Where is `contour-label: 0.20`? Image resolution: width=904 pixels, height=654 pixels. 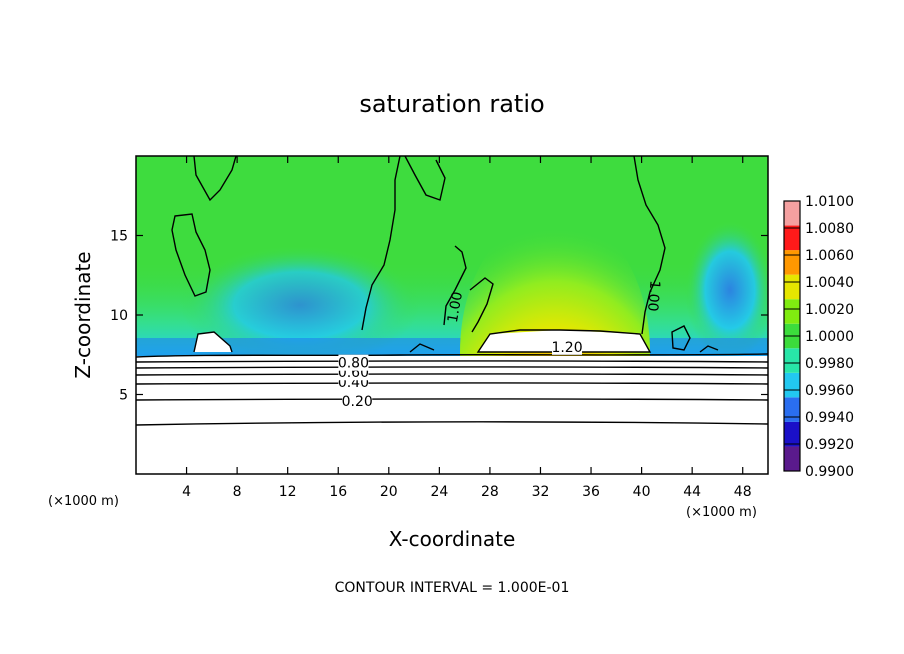
contour-label: 0.20 is located at coordinates (357, 402).